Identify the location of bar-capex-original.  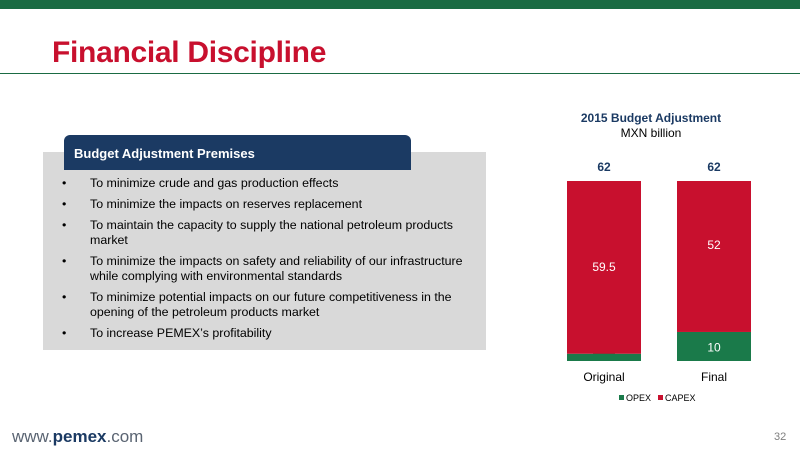
(604, 267).